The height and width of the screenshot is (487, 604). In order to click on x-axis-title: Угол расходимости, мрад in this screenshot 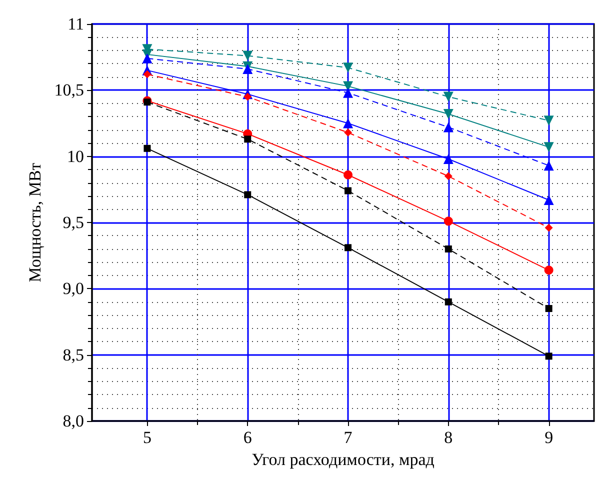, I will do `click(343, 459)`.